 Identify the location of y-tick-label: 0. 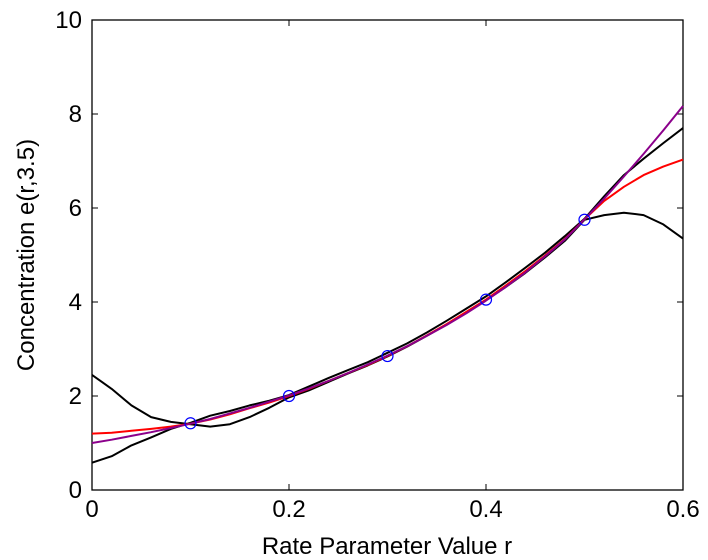
(75, 490).